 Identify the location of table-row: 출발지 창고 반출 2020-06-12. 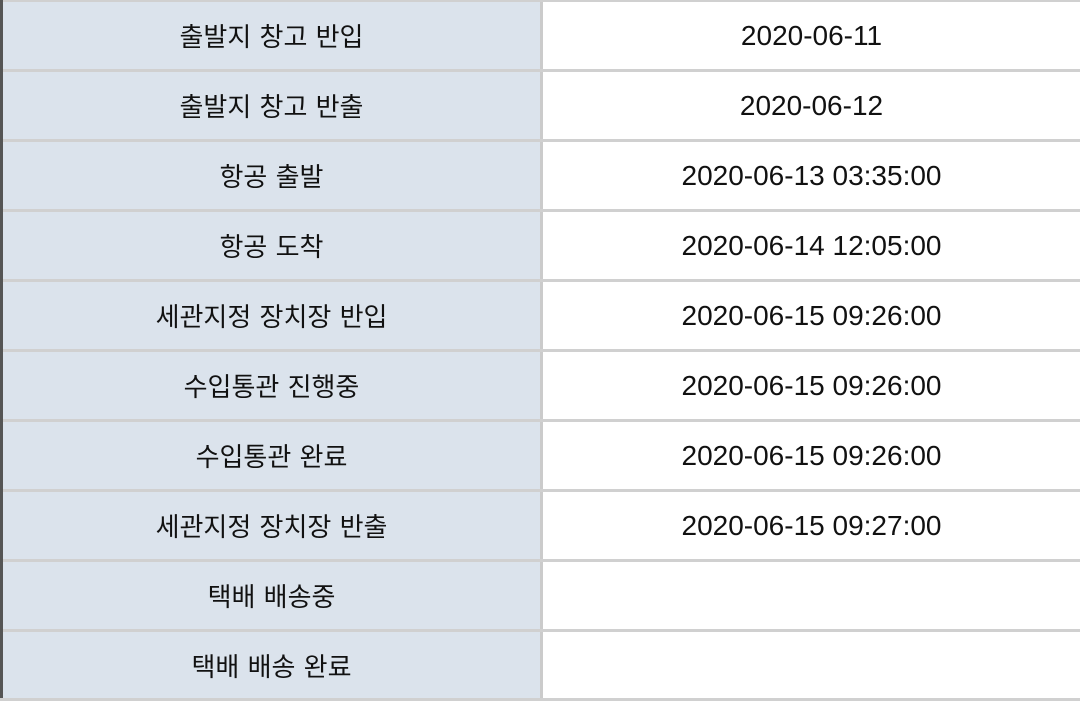
(541, 104).